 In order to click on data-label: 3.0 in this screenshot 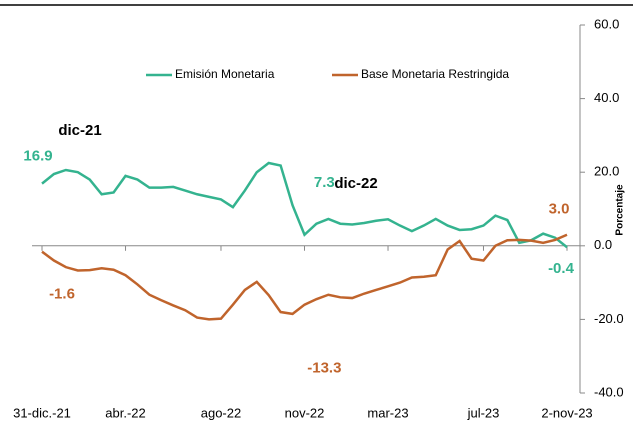, I will do `click(559, 209)`.